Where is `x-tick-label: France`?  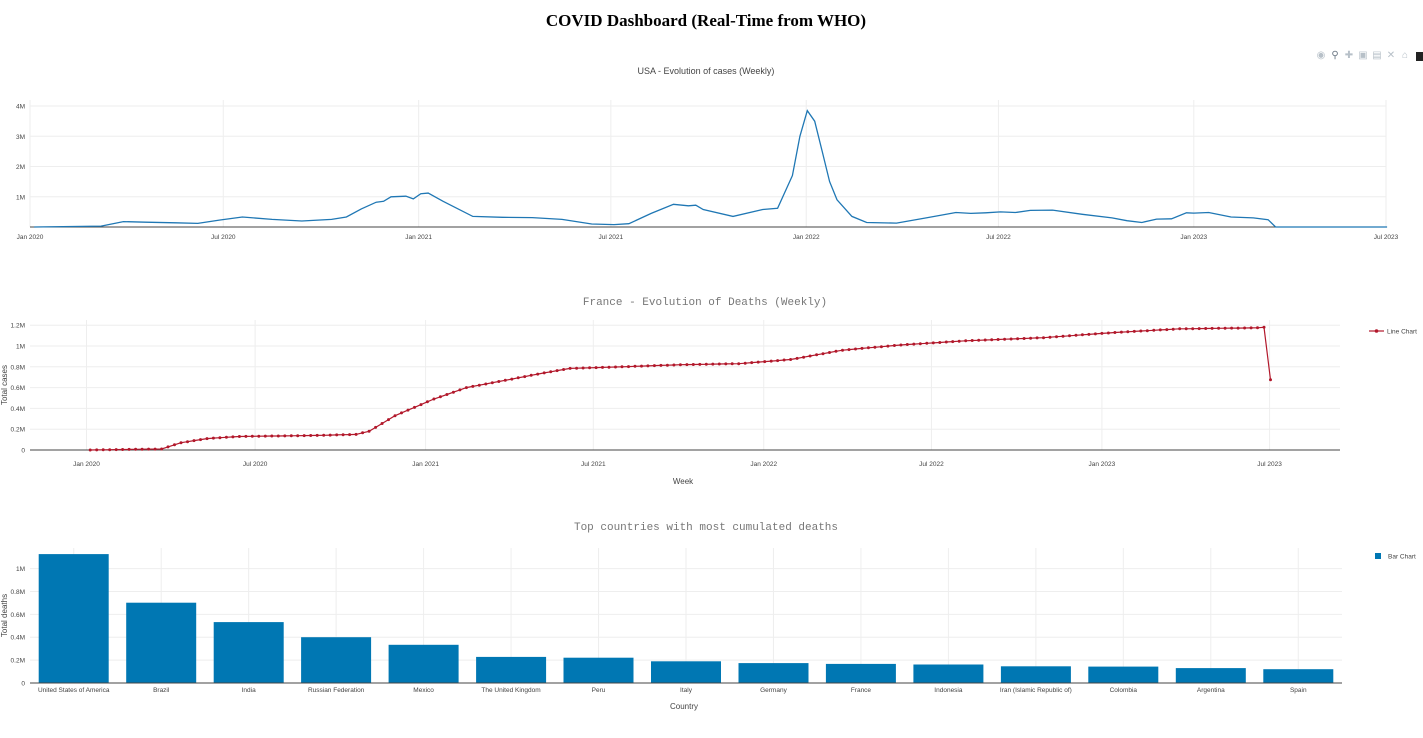 x-tick-label: France is located at coordinates (861, 690).